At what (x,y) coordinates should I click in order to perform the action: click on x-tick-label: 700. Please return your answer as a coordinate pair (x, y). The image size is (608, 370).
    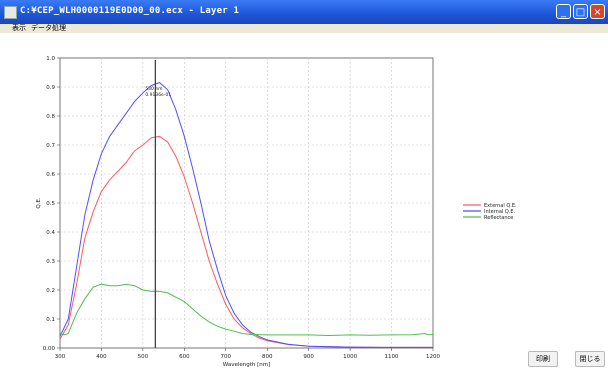
    Looking at the image, I should click on (226, 357).